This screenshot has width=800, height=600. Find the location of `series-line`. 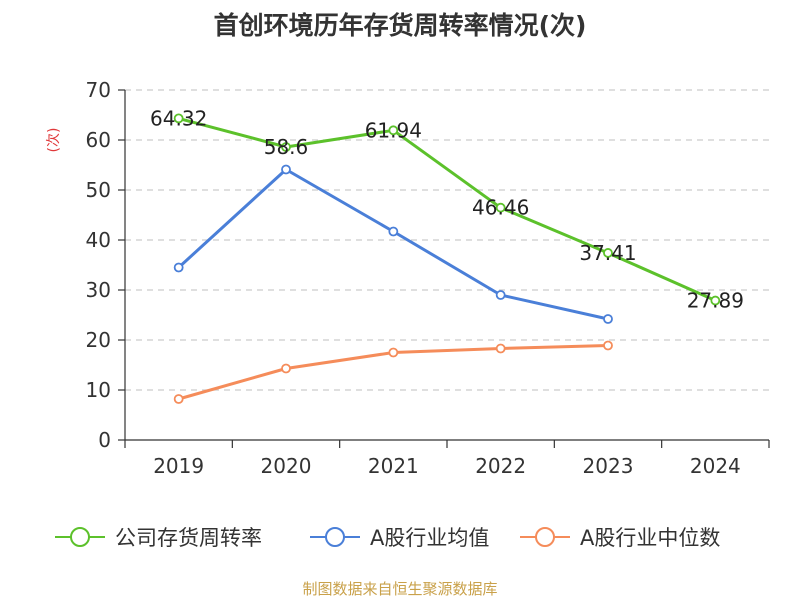

series-line is located at coordinates (393, 244).